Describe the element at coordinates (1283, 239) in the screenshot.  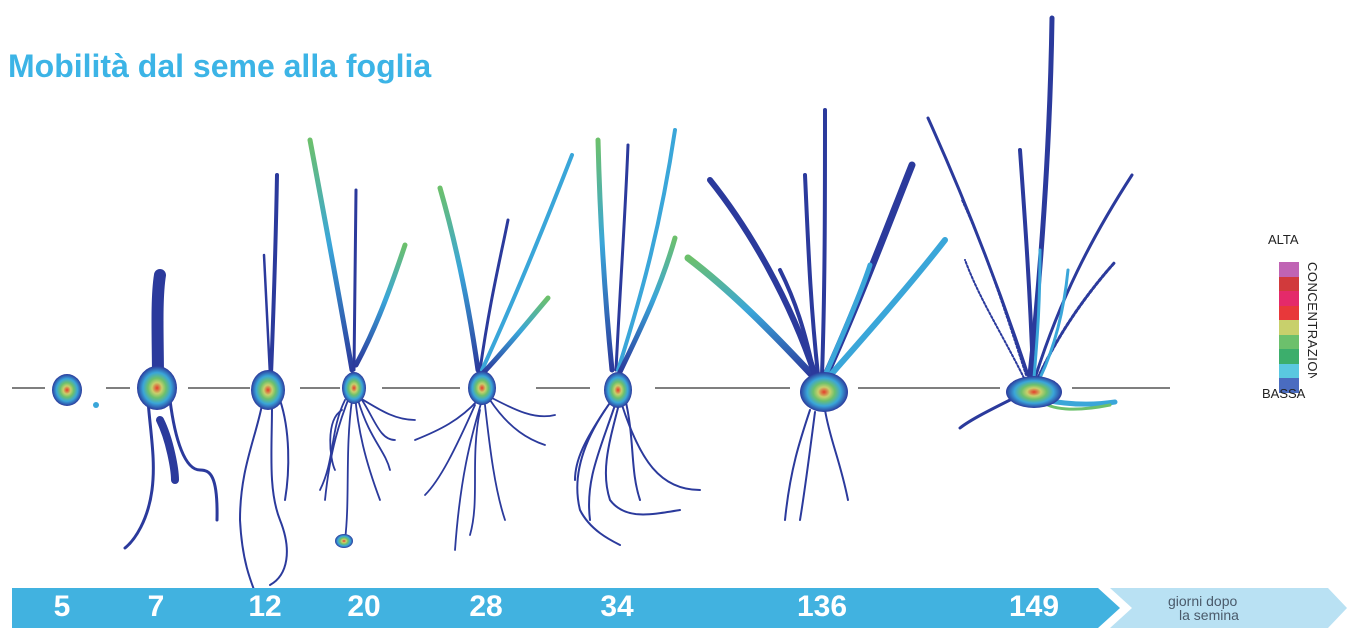
I see `legend-high-label: ALTA` at that location.